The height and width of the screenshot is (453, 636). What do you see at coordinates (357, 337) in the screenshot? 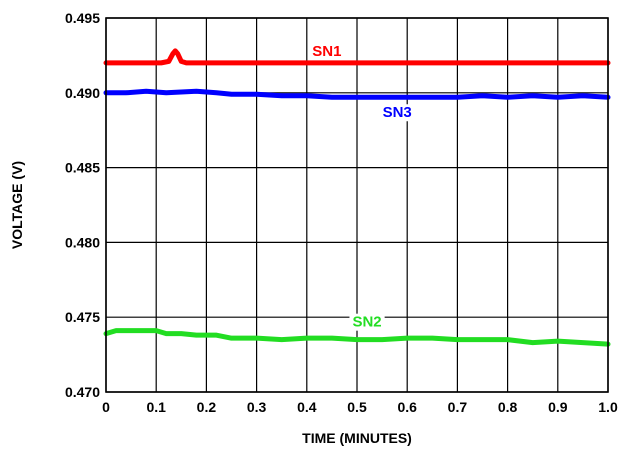
I see `series-line-sn2` at bounding box center [357, 337].